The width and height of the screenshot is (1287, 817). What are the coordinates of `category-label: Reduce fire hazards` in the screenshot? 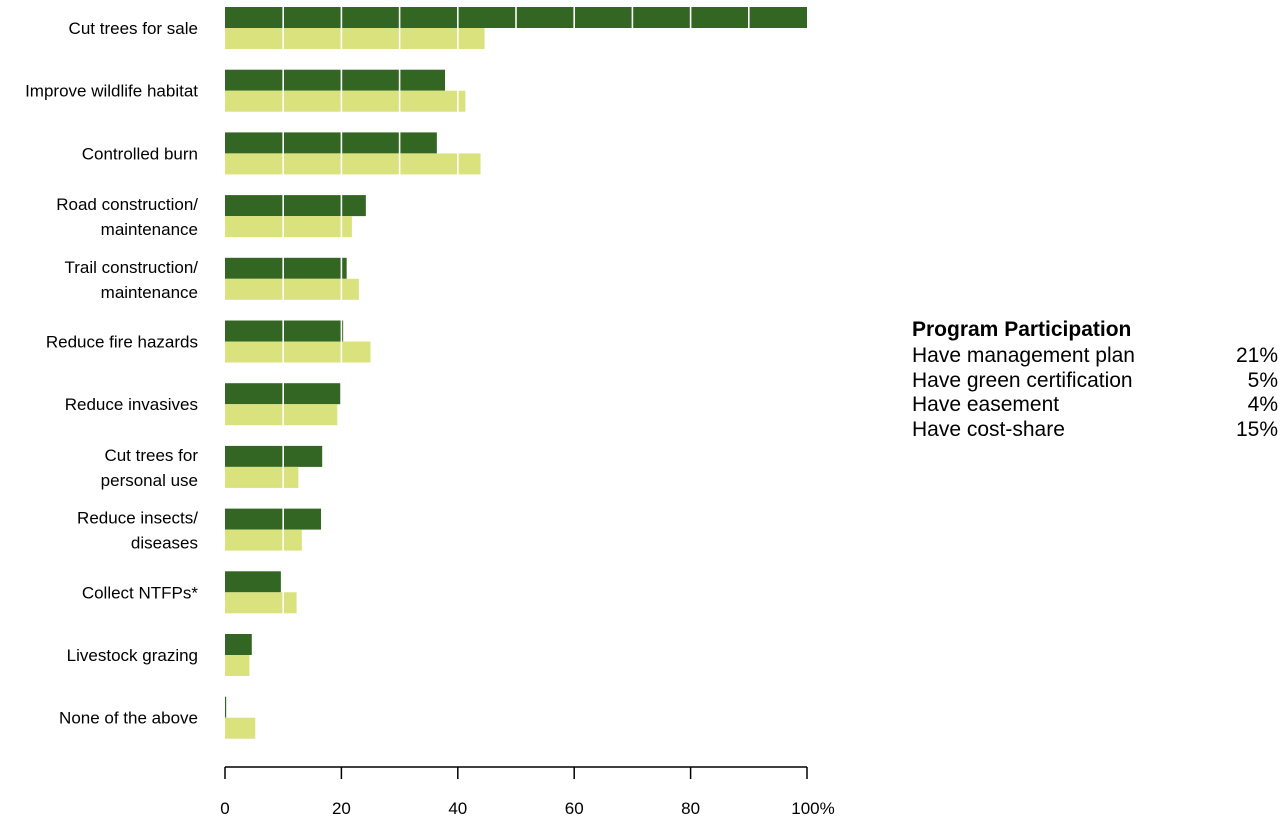 It's located at (122, 342).